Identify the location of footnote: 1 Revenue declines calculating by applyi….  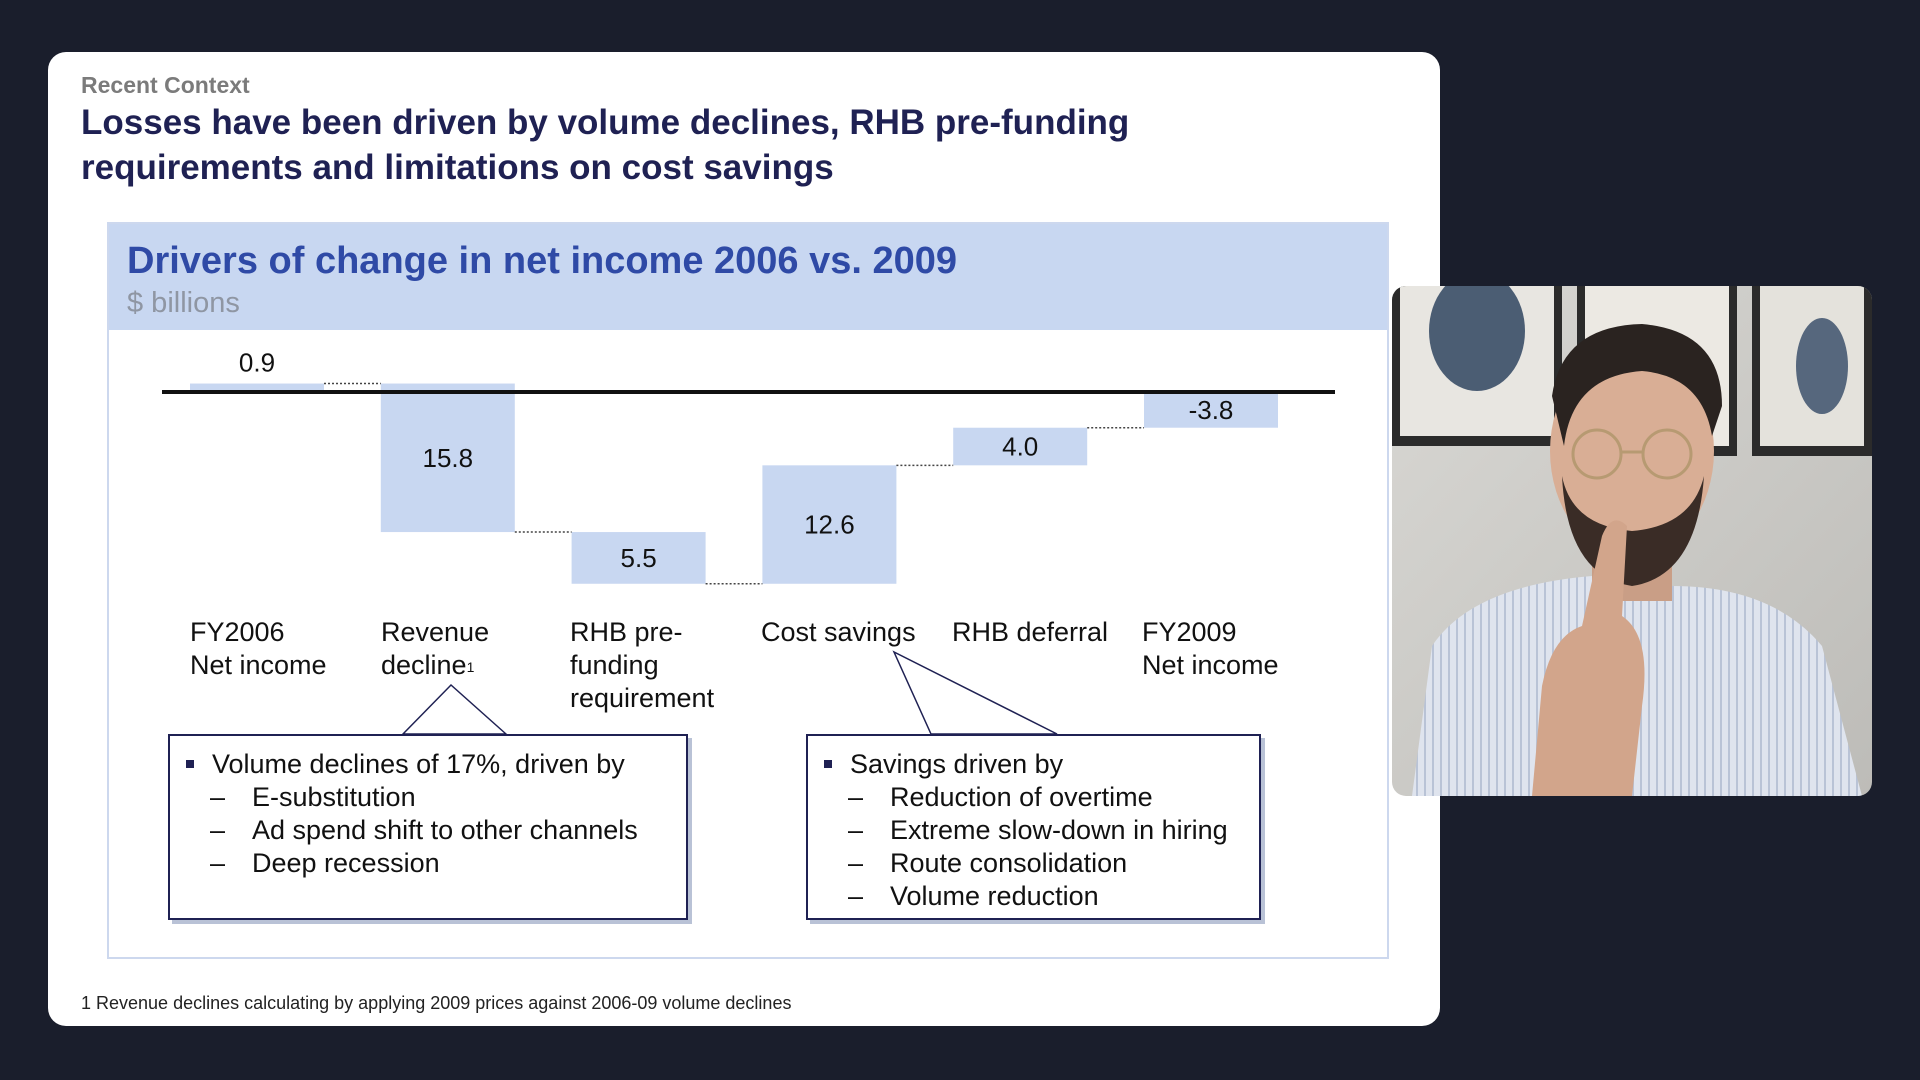
(436, 1003).